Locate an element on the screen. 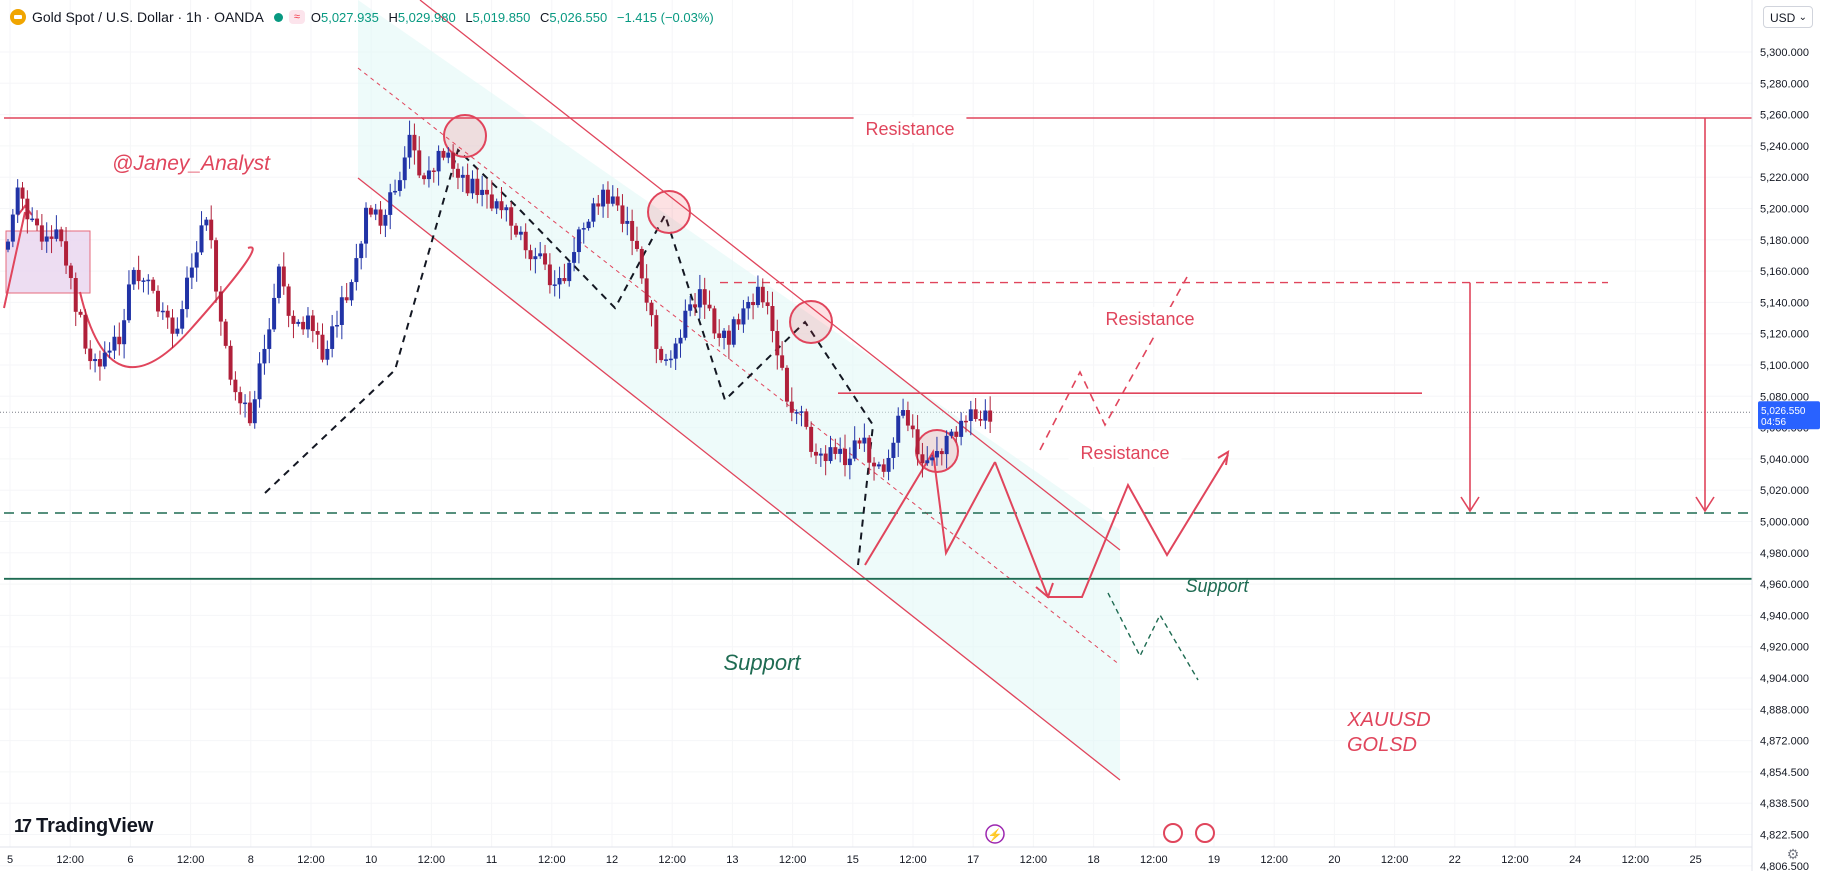 This screenshot has height=871, width=1822. down-arrow-head is located at coordinates (1044, 590).